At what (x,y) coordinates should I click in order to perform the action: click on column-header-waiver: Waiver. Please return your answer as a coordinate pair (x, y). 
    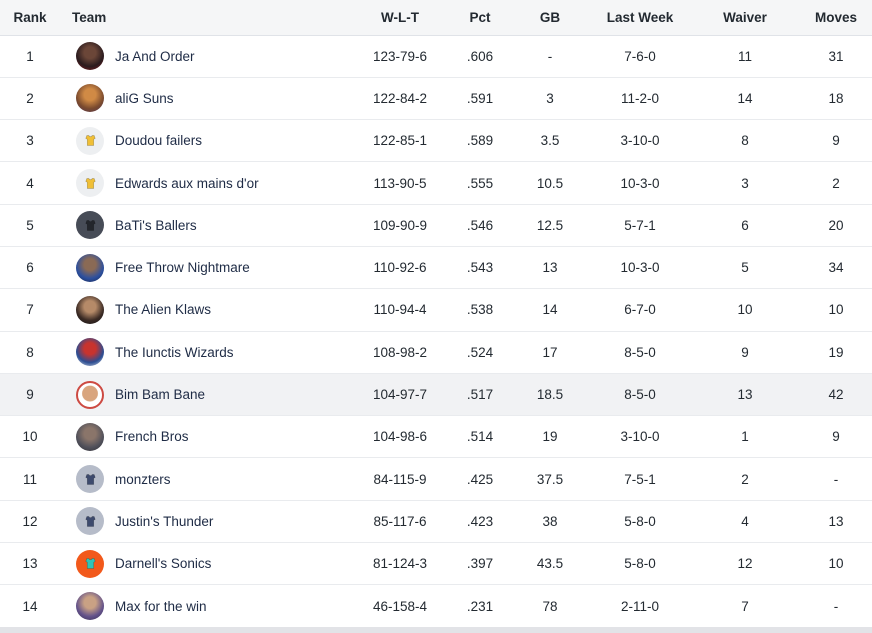
    Looking at the image, I should click on (745, 18).